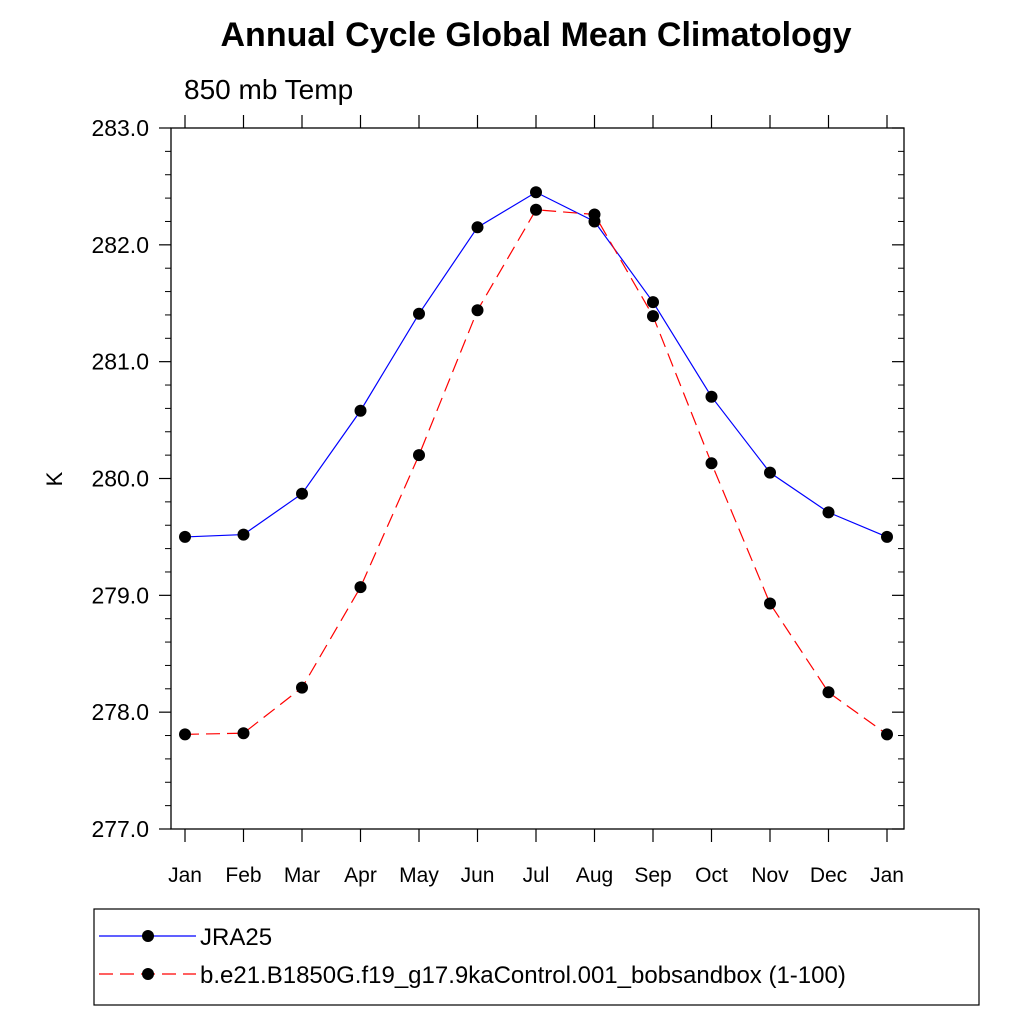 The image size is (1024, 1029). What do you see at coordinates (419, 875) in the screenshot?
I see `x-tick-label: May` at bounding box center [419, 875].